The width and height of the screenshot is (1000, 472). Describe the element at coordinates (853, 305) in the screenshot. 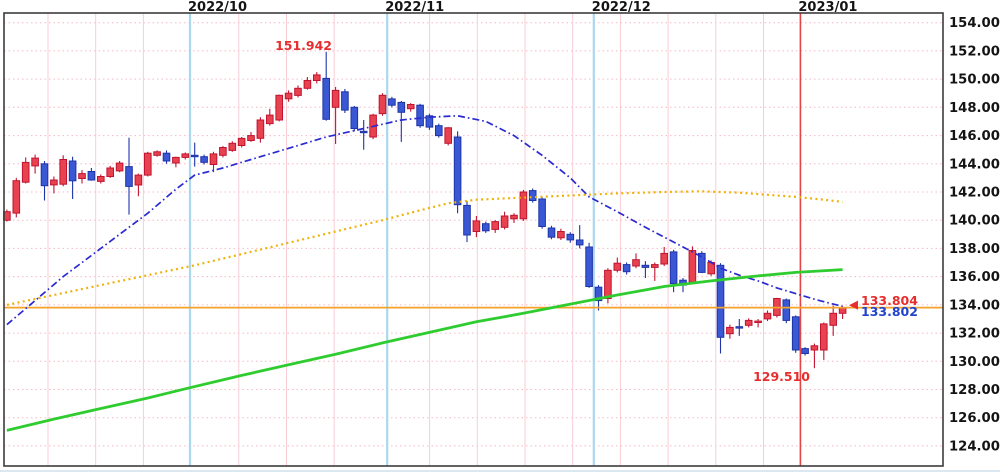

I see `current-price-marker-icon` at that location.